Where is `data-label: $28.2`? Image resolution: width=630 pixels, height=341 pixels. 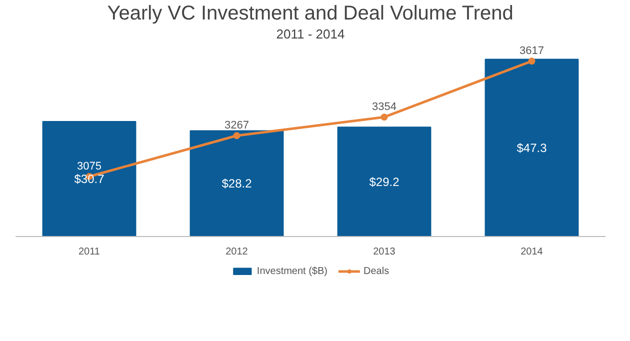
data-label: $28.2 is located at coordinates (237, 183).